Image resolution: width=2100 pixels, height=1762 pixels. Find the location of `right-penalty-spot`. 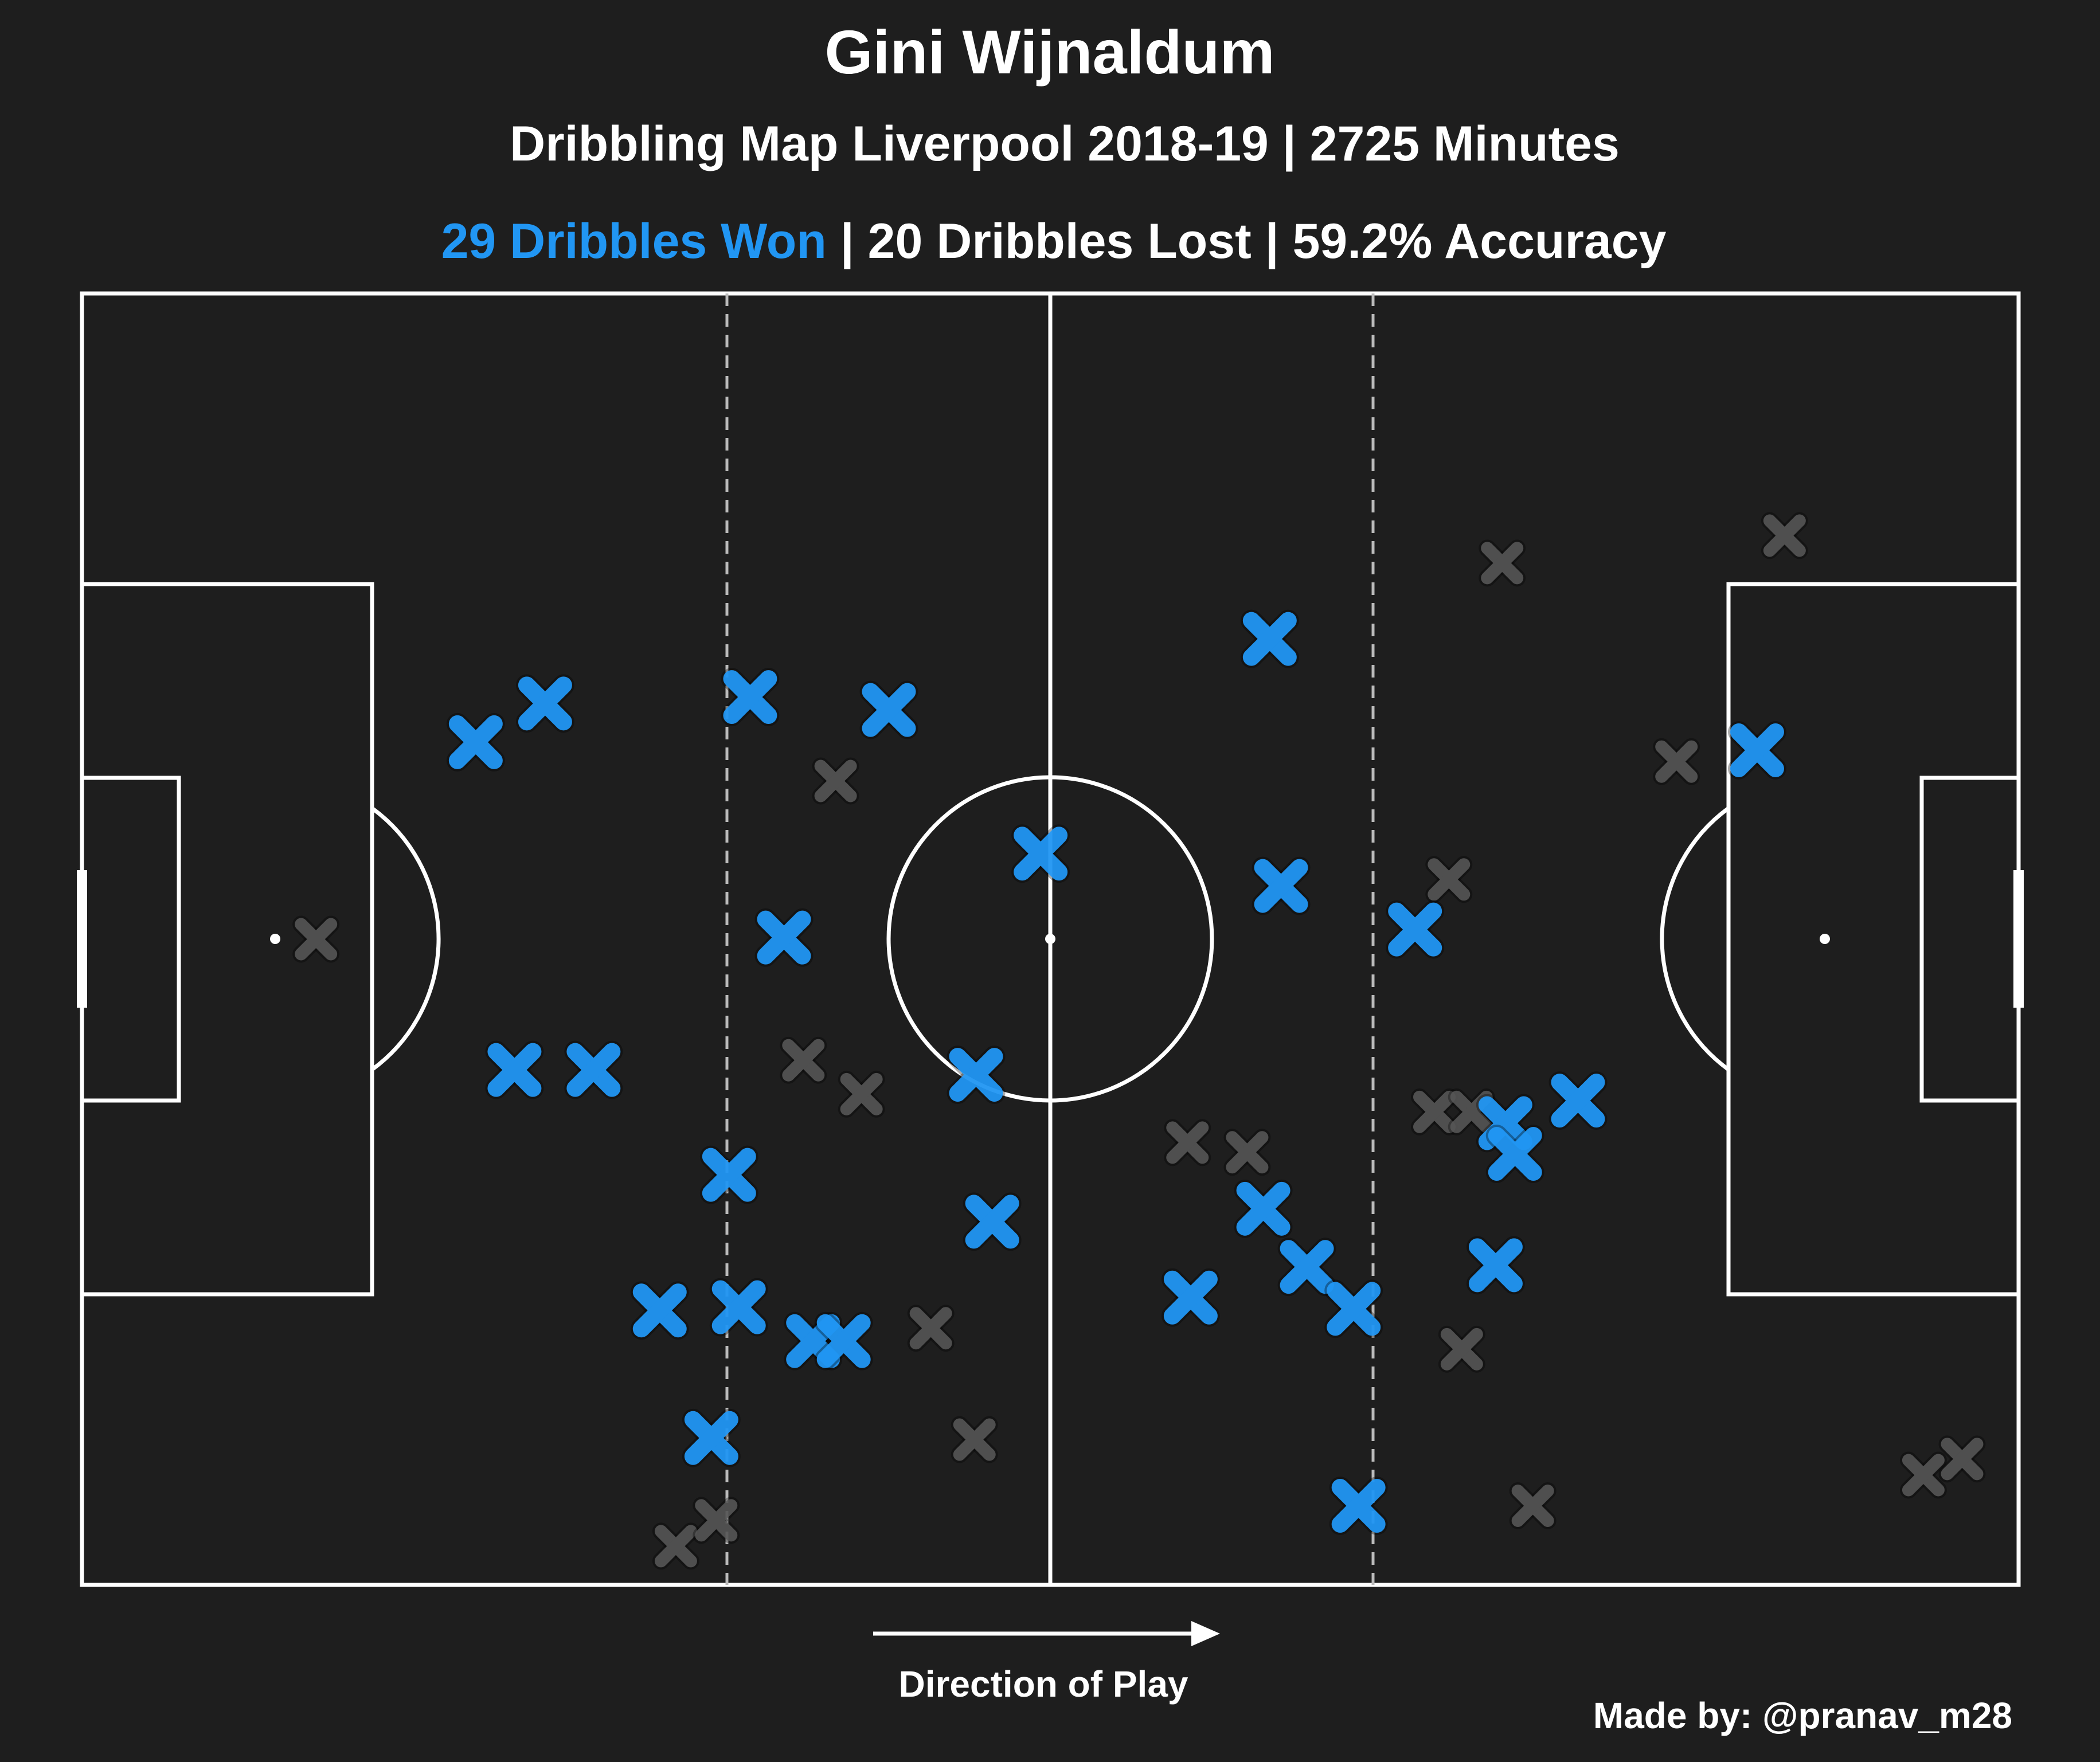

right-penalty-spot is located at coordinates (1825, 939).